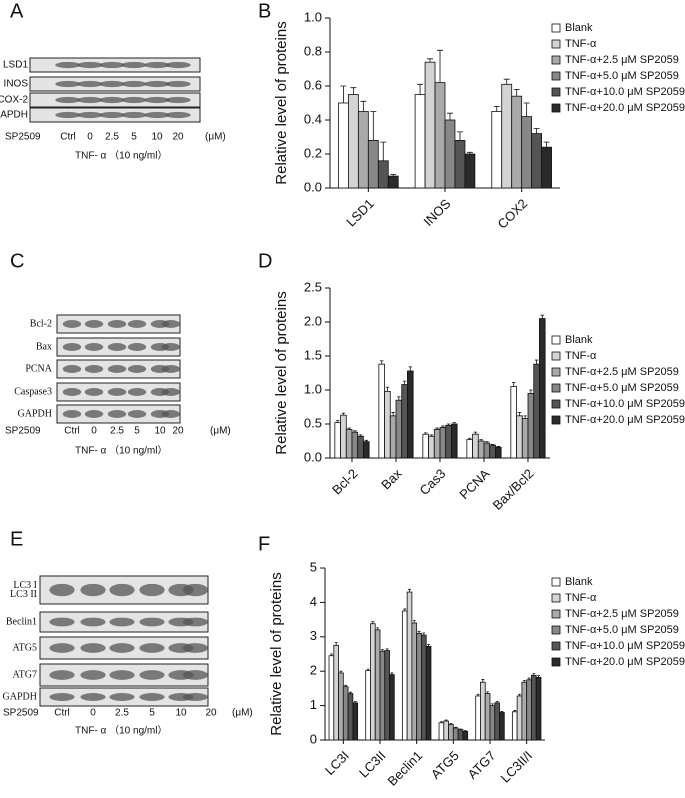  What do you see at coordinates (482, 765) in the screenshot?
I see `x-tick-label: ATG7` at bounding box center [482, 765].